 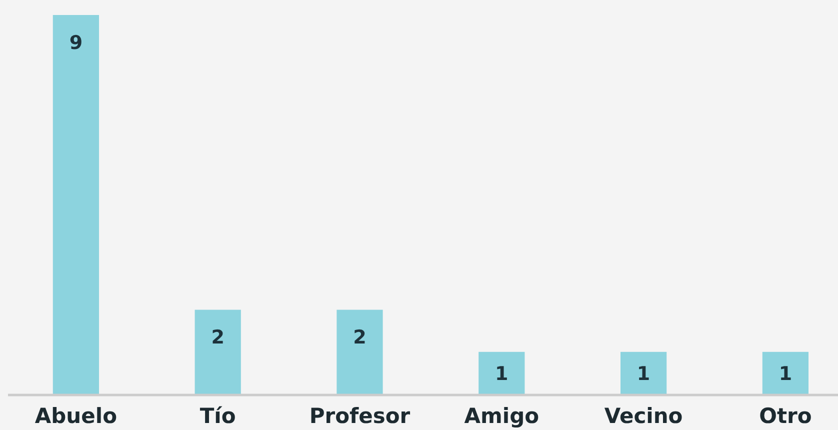 What do you see at coordinates (785, 416) in the screenshot?
I see `x-tick-label: Otro` at bounding box center [785, 416].